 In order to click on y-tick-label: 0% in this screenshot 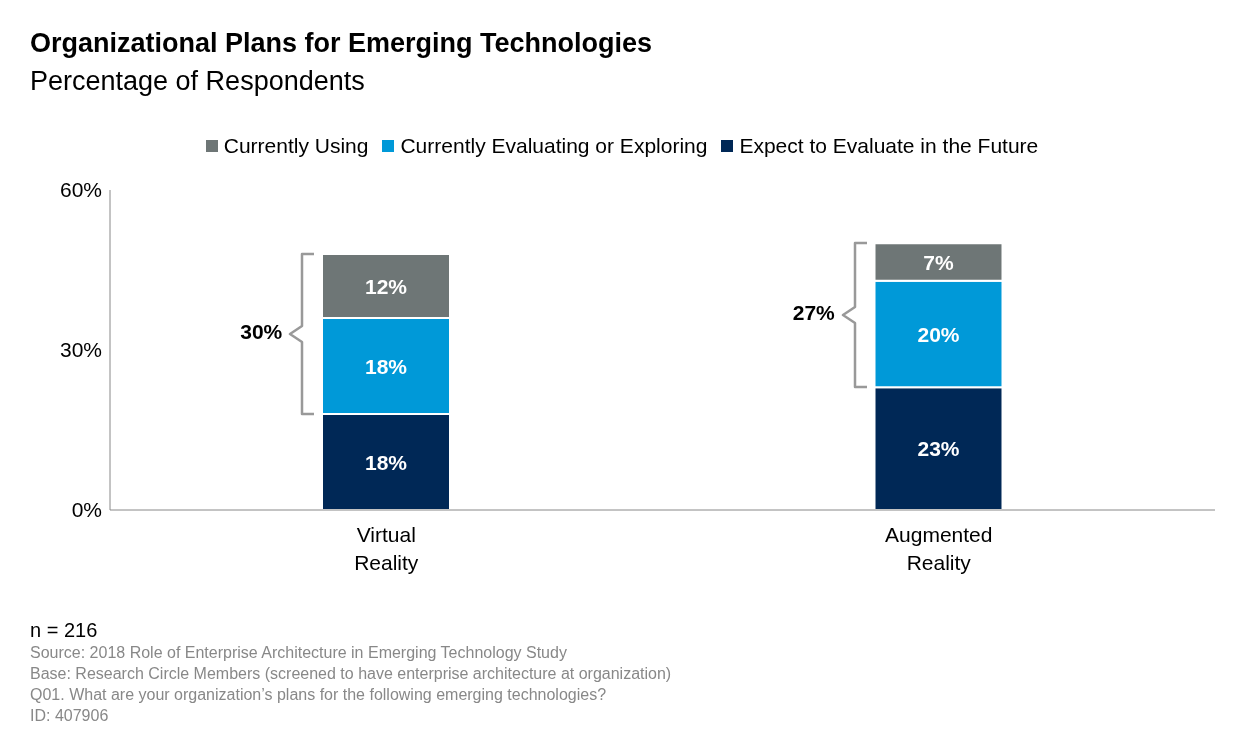, I will do `click(86, 510)`.